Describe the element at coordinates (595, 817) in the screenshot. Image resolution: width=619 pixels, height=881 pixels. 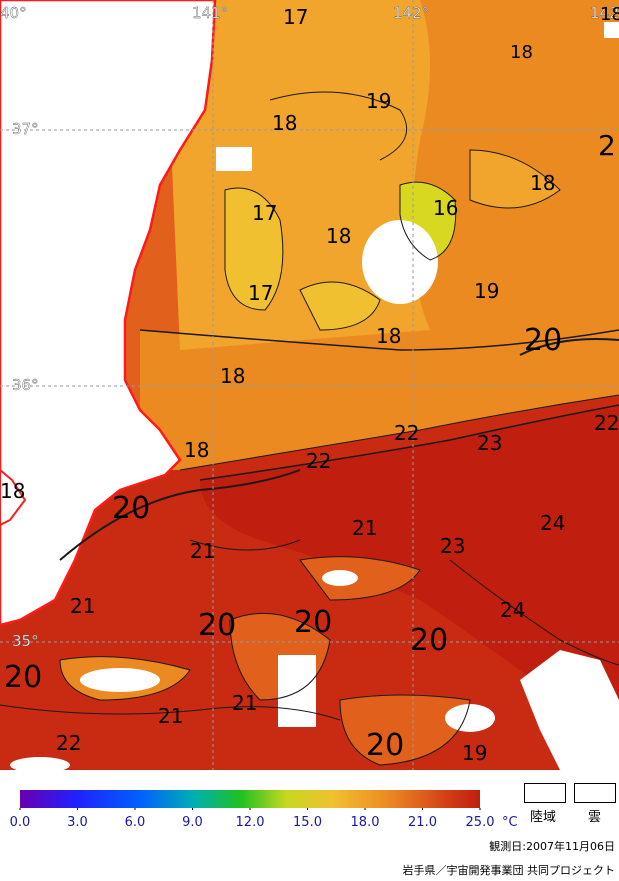
I see `cloud-legend-label: 雲` at that location.